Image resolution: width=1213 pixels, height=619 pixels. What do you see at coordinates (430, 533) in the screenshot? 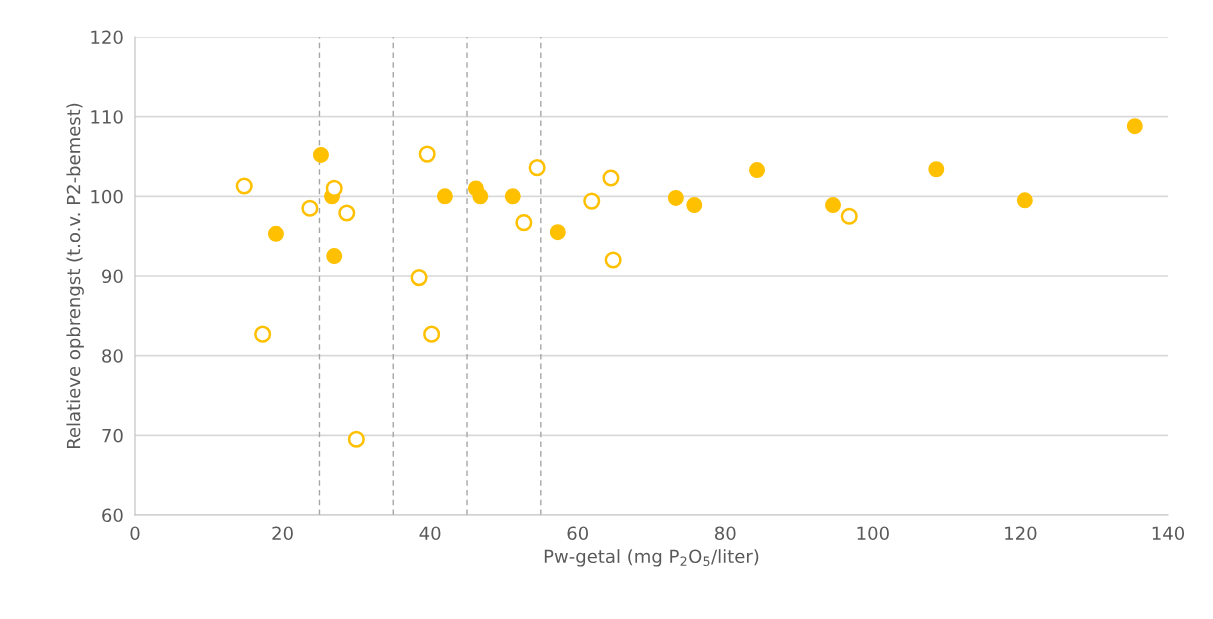
I see `x-tick-label: 40` at bounding box center [430, 533].